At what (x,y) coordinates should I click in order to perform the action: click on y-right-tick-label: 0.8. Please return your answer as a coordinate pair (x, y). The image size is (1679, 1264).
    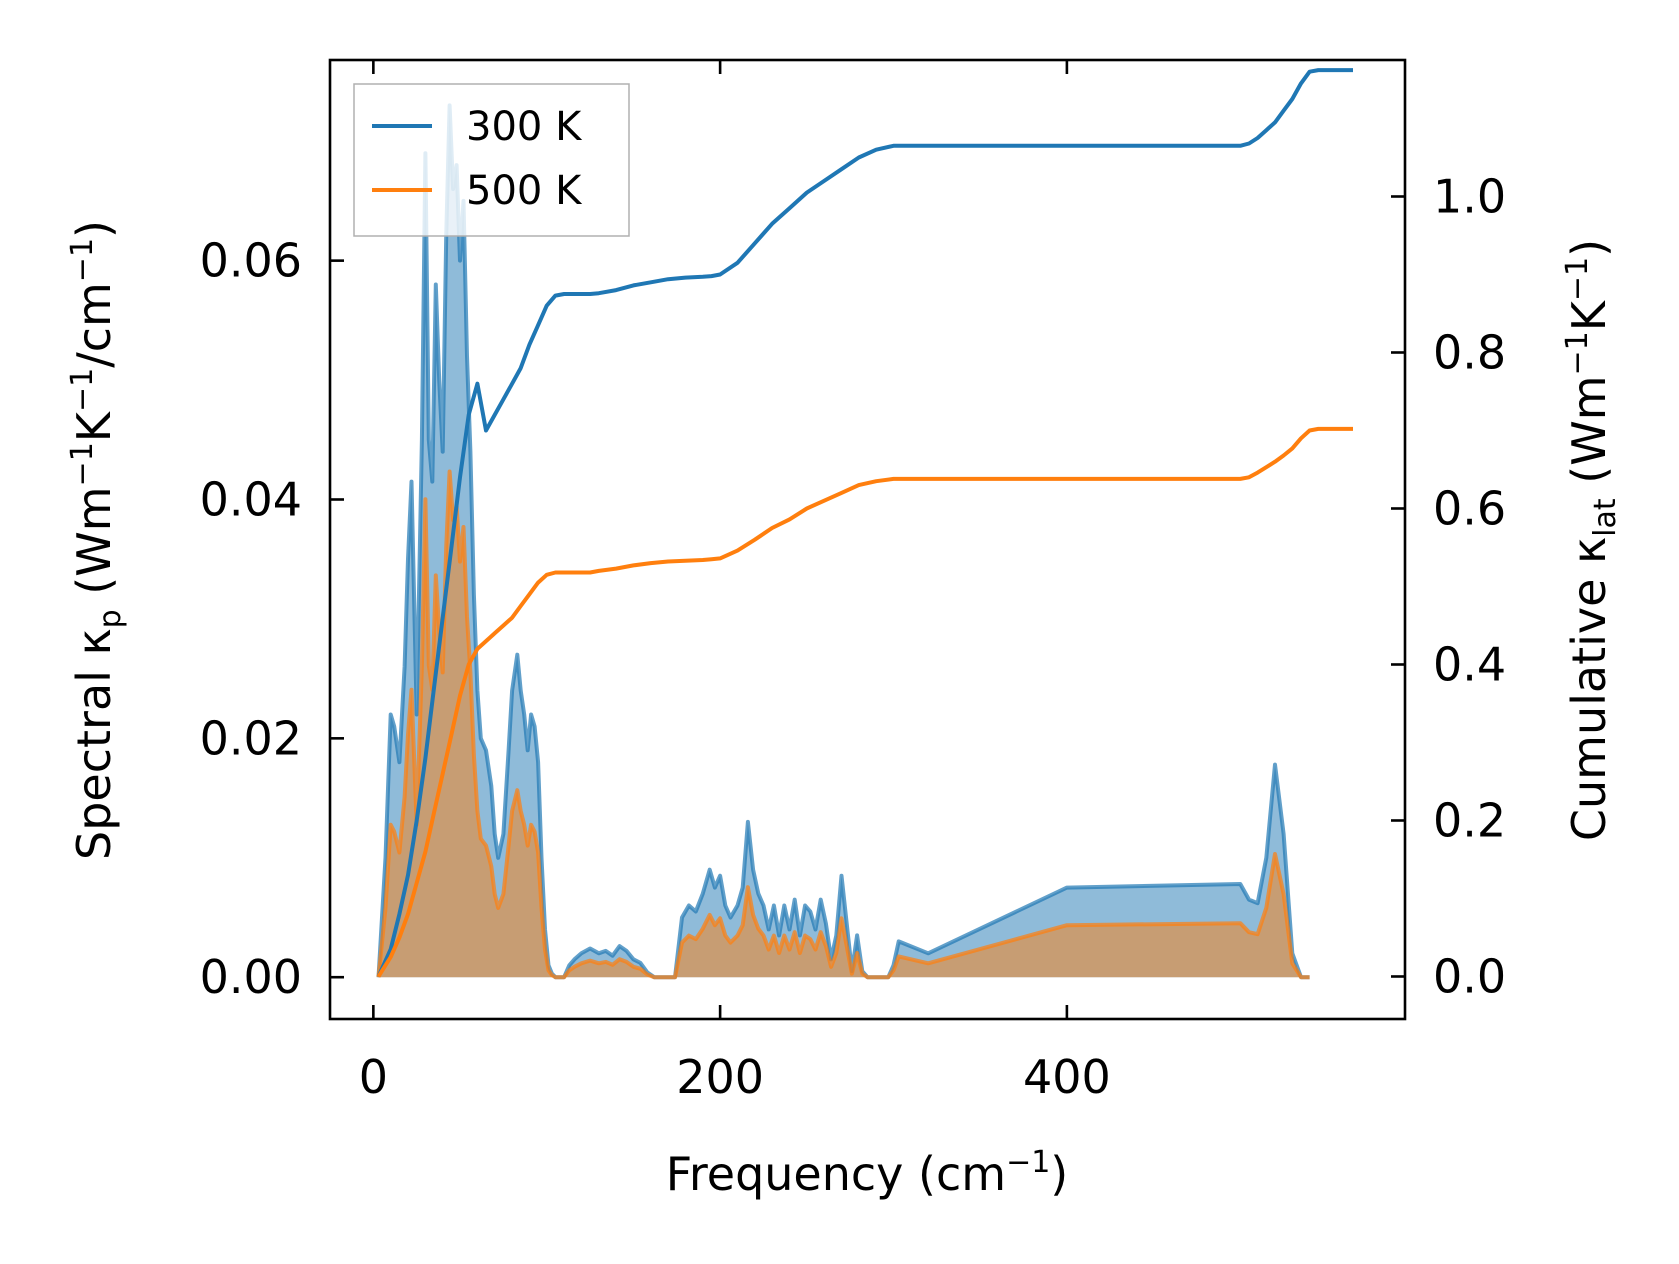
    Looking at the image, I should click on (1469, 352).